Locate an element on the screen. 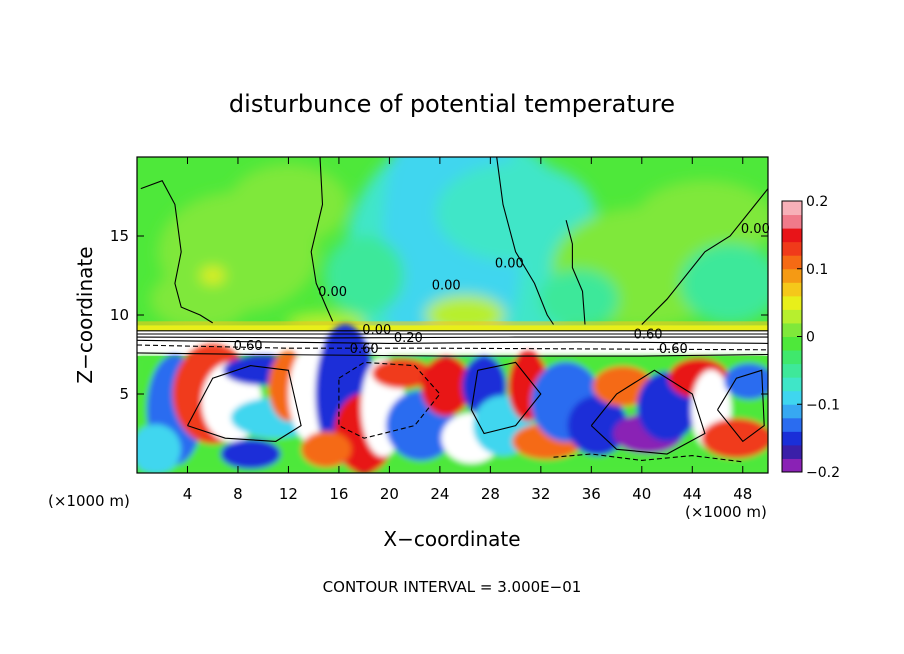 This screenshot has width=904, height=654. inversion-top is located at coordinates (452, 328).